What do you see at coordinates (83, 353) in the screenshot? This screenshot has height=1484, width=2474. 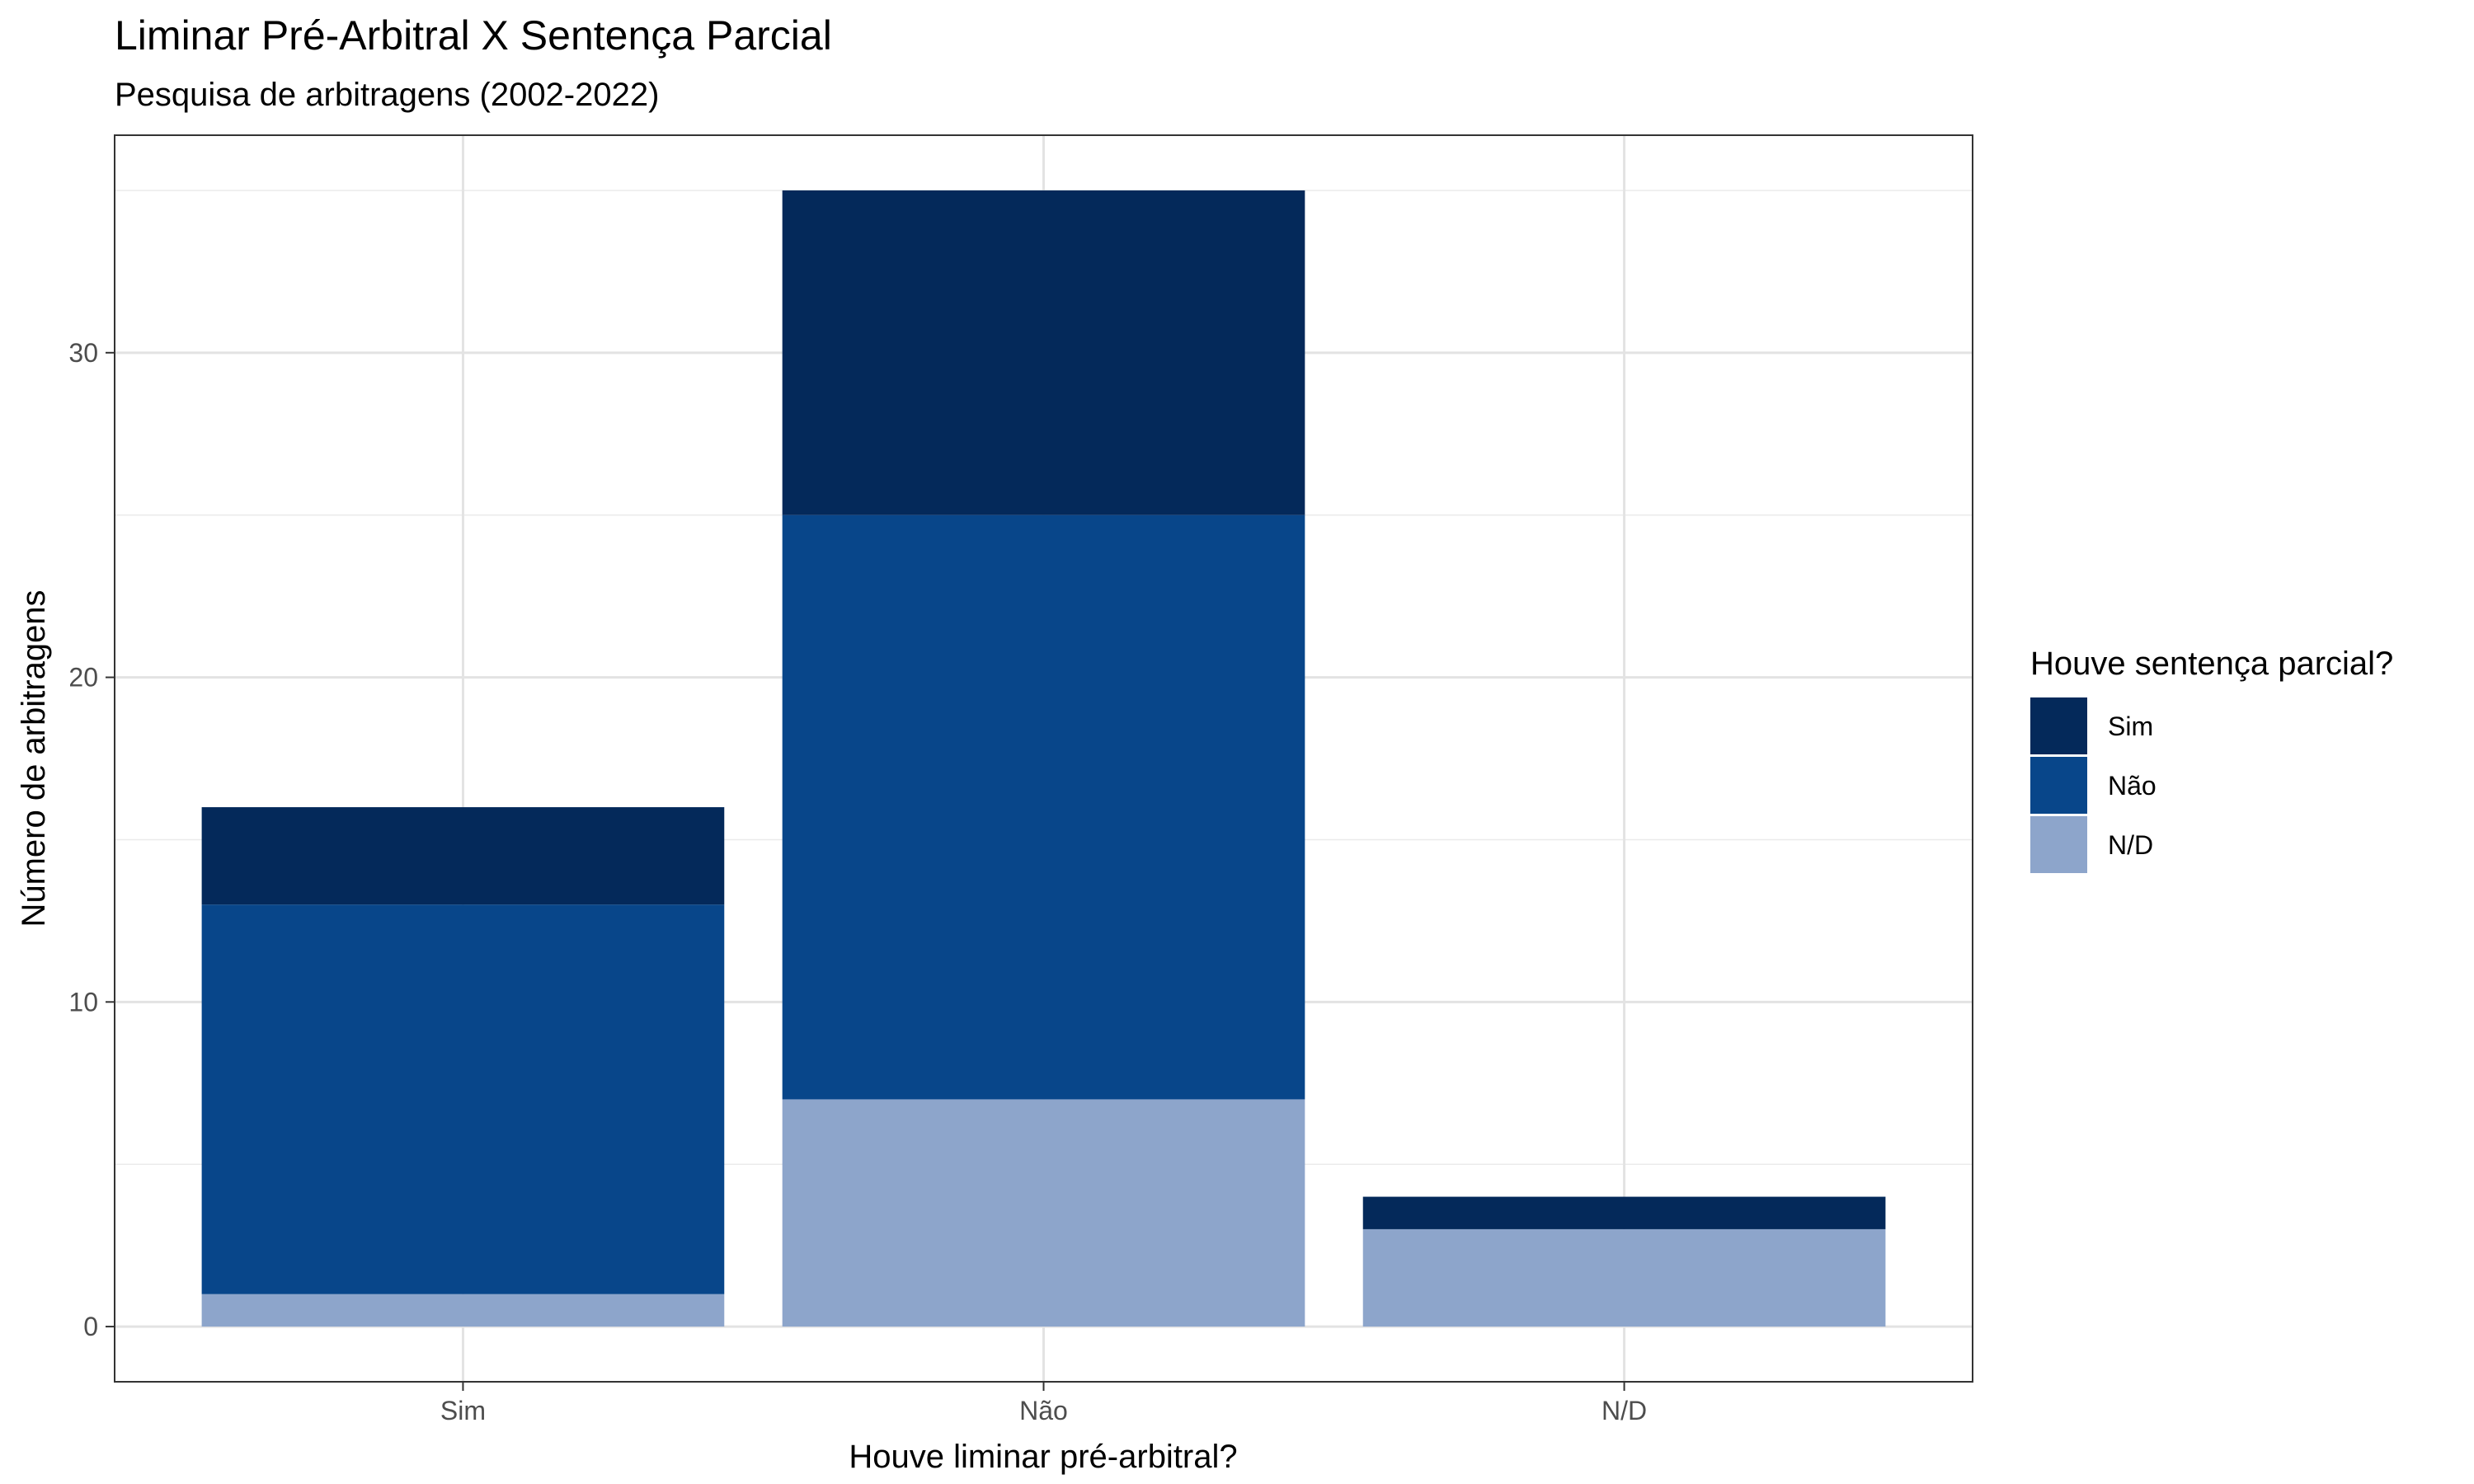 I see `y-tick-label: 30` at bounding box center [83, 353].